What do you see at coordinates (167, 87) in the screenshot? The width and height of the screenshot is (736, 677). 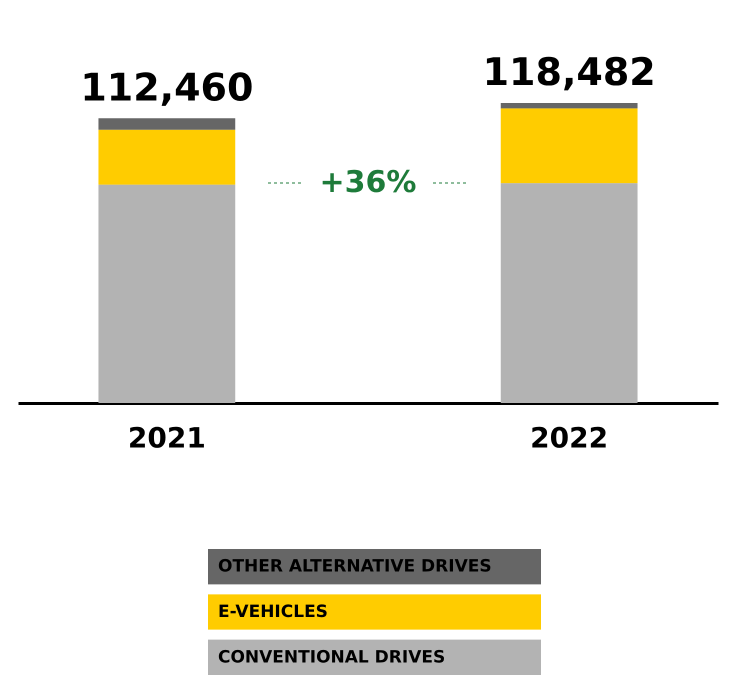 I see `annotation: 112,460` at bounding box center [167, 87].